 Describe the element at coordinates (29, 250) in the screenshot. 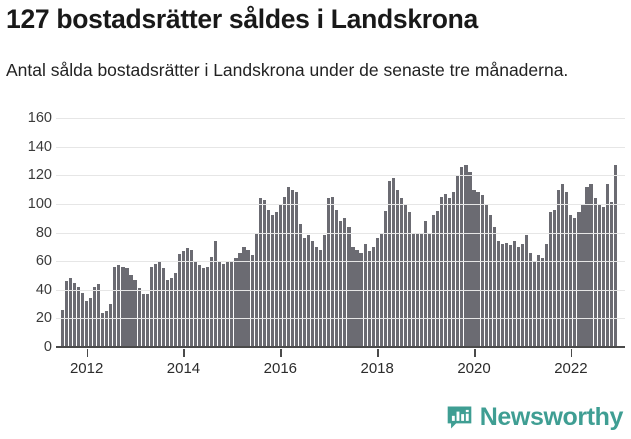

I see `y-axis: 0 20 40 60 80 100 120 140 160` at that location.